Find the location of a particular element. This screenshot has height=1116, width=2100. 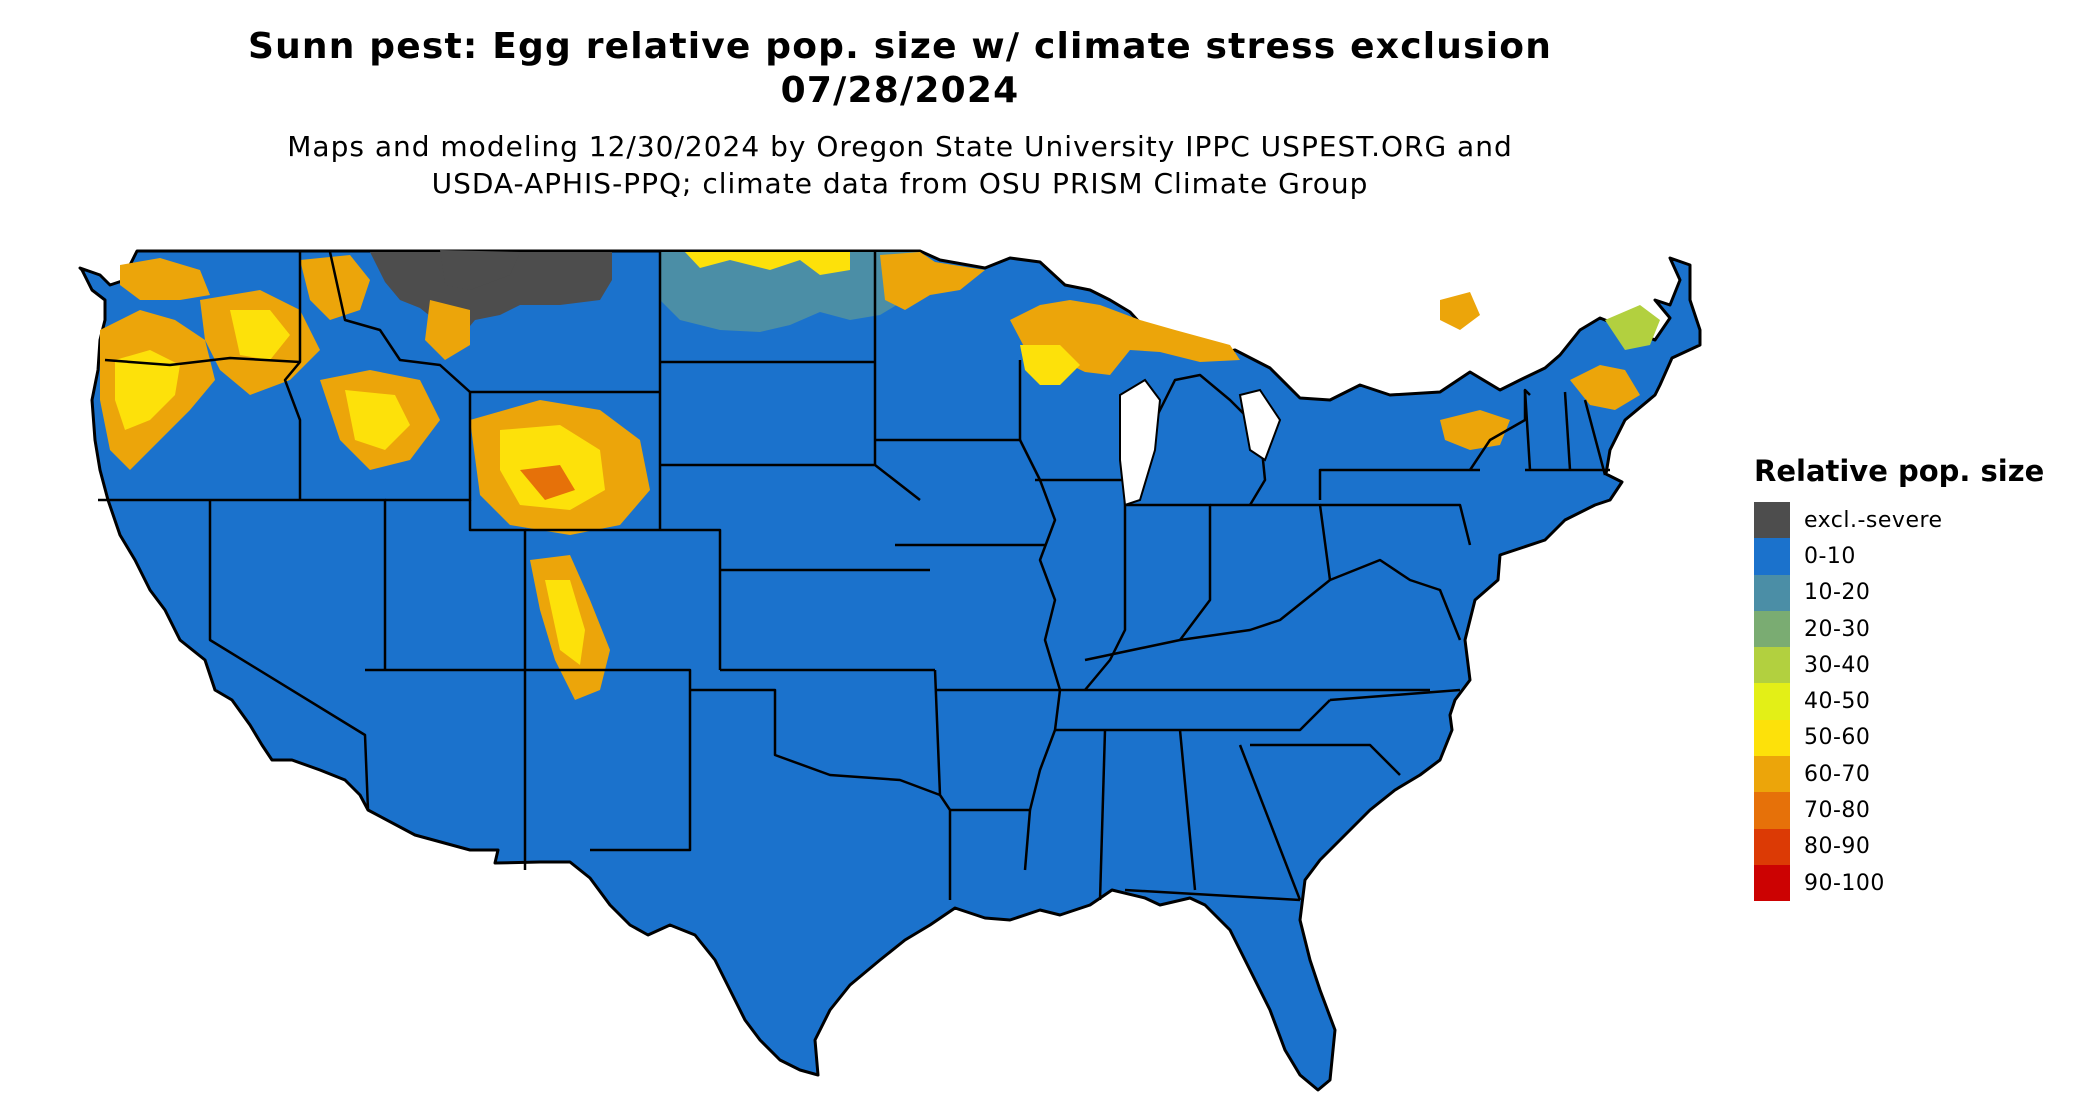

hotspot-northern-plains is located at coordinates (792, 292).